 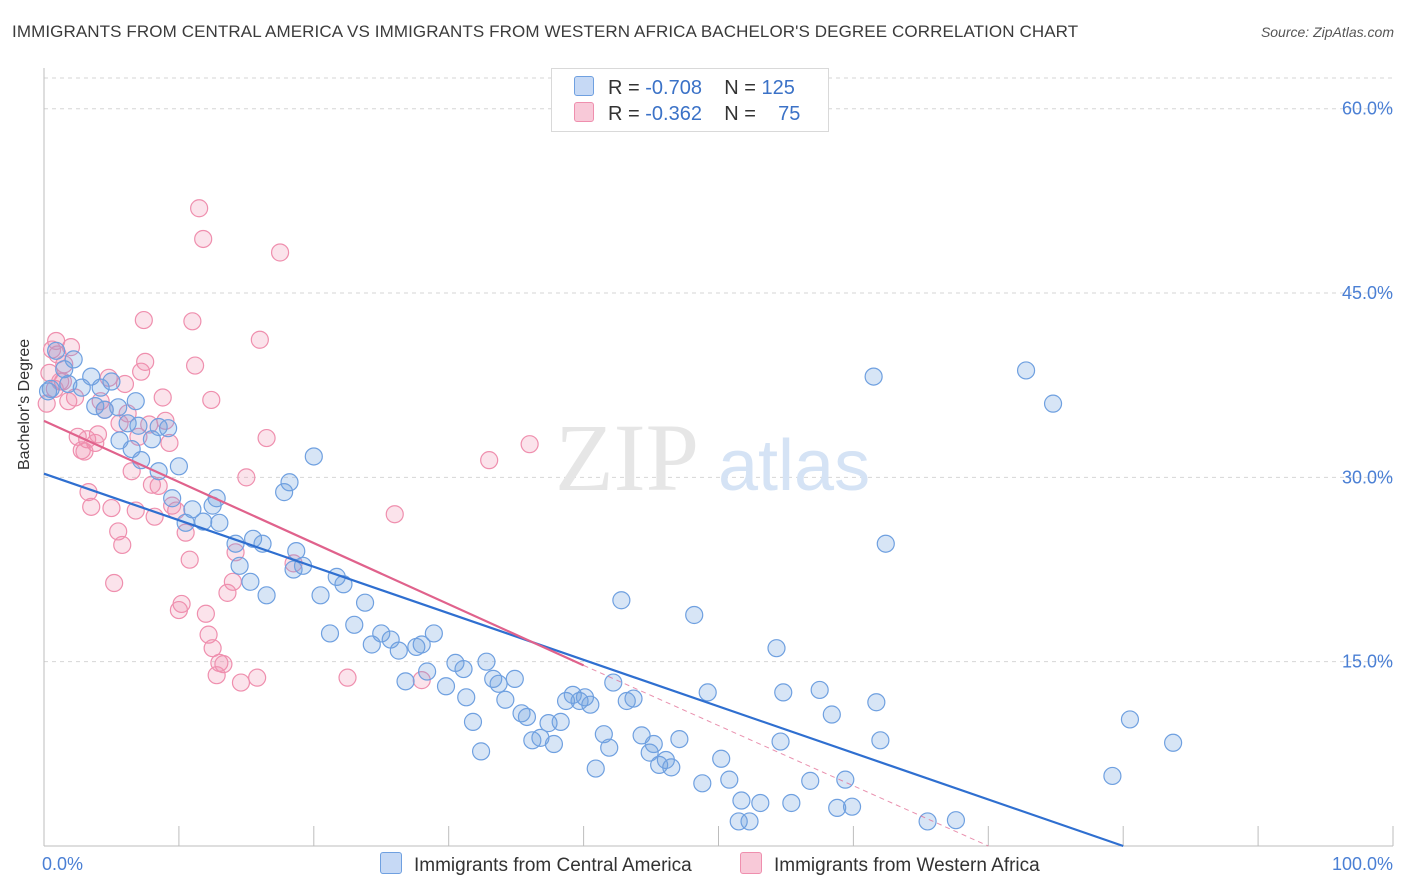 I want to click on y-tick-label: 60.0%, so click(x=1367, y=109).